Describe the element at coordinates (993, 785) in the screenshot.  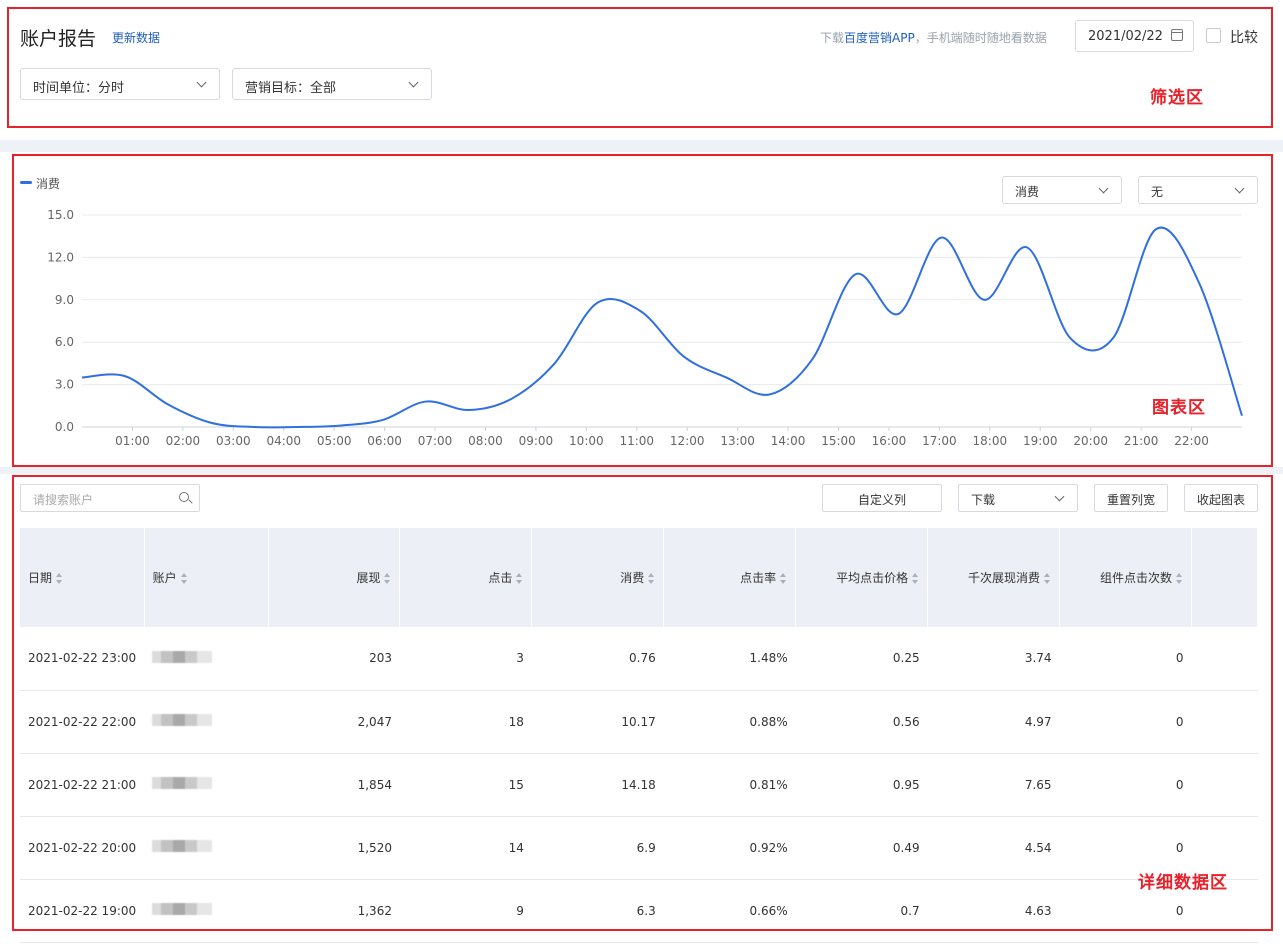
I see `table-cell: 7.65` at that location.